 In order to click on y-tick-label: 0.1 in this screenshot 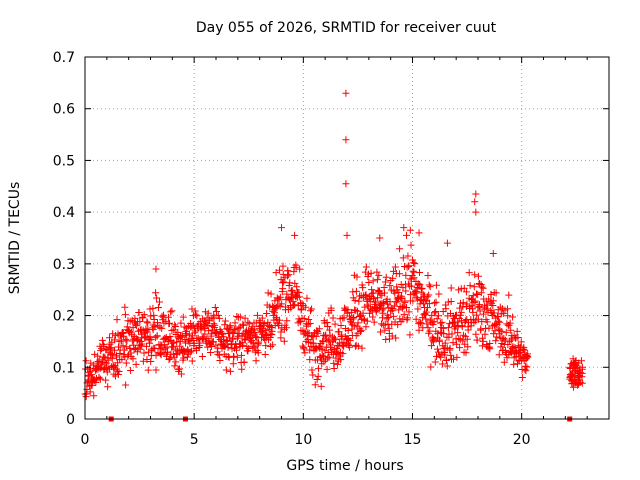, I will do `click(64, 368)`.